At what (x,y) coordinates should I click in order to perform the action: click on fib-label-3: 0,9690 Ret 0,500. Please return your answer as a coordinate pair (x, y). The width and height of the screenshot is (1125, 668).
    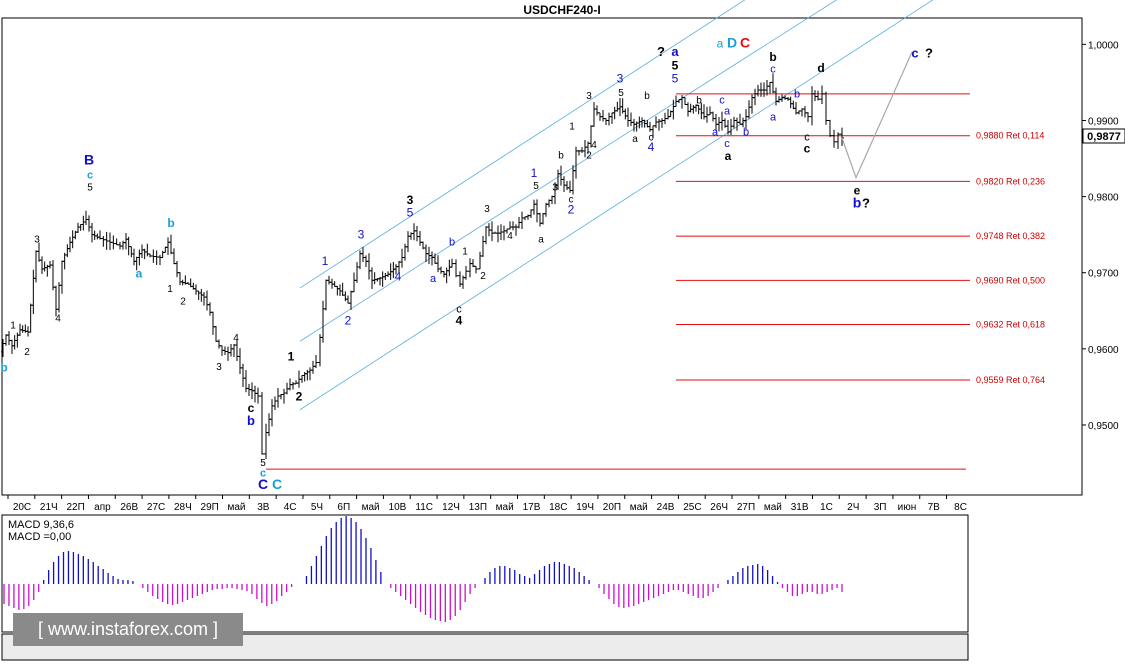
    Looking at the image, I should click on (1010, 280).